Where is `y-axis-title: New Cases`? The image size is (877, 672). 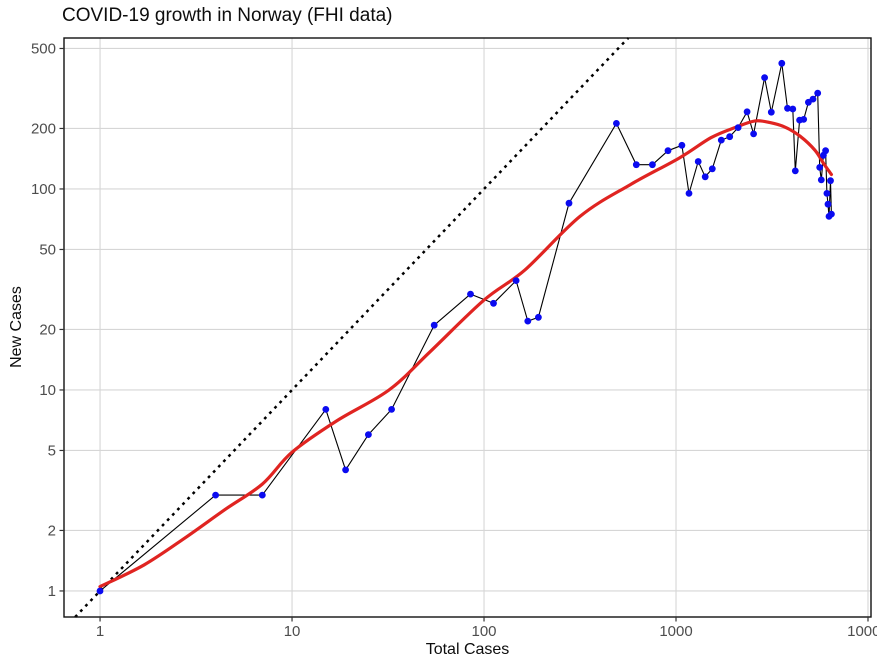 y-axis-title: New Cases is located at coordinates (16, 327).